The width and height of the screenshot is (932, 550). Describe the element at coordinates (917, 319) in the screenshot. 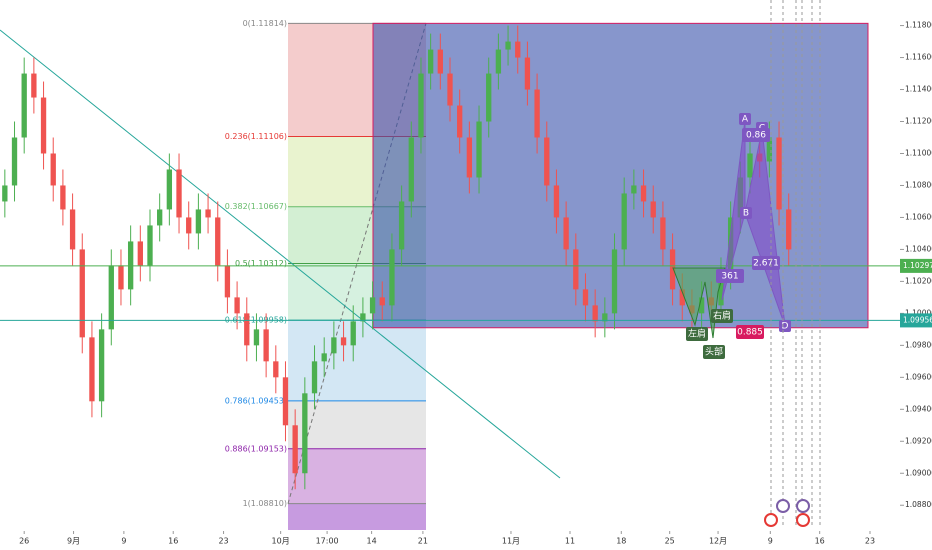

I see `price-tag-label: 1.09956` at that location.